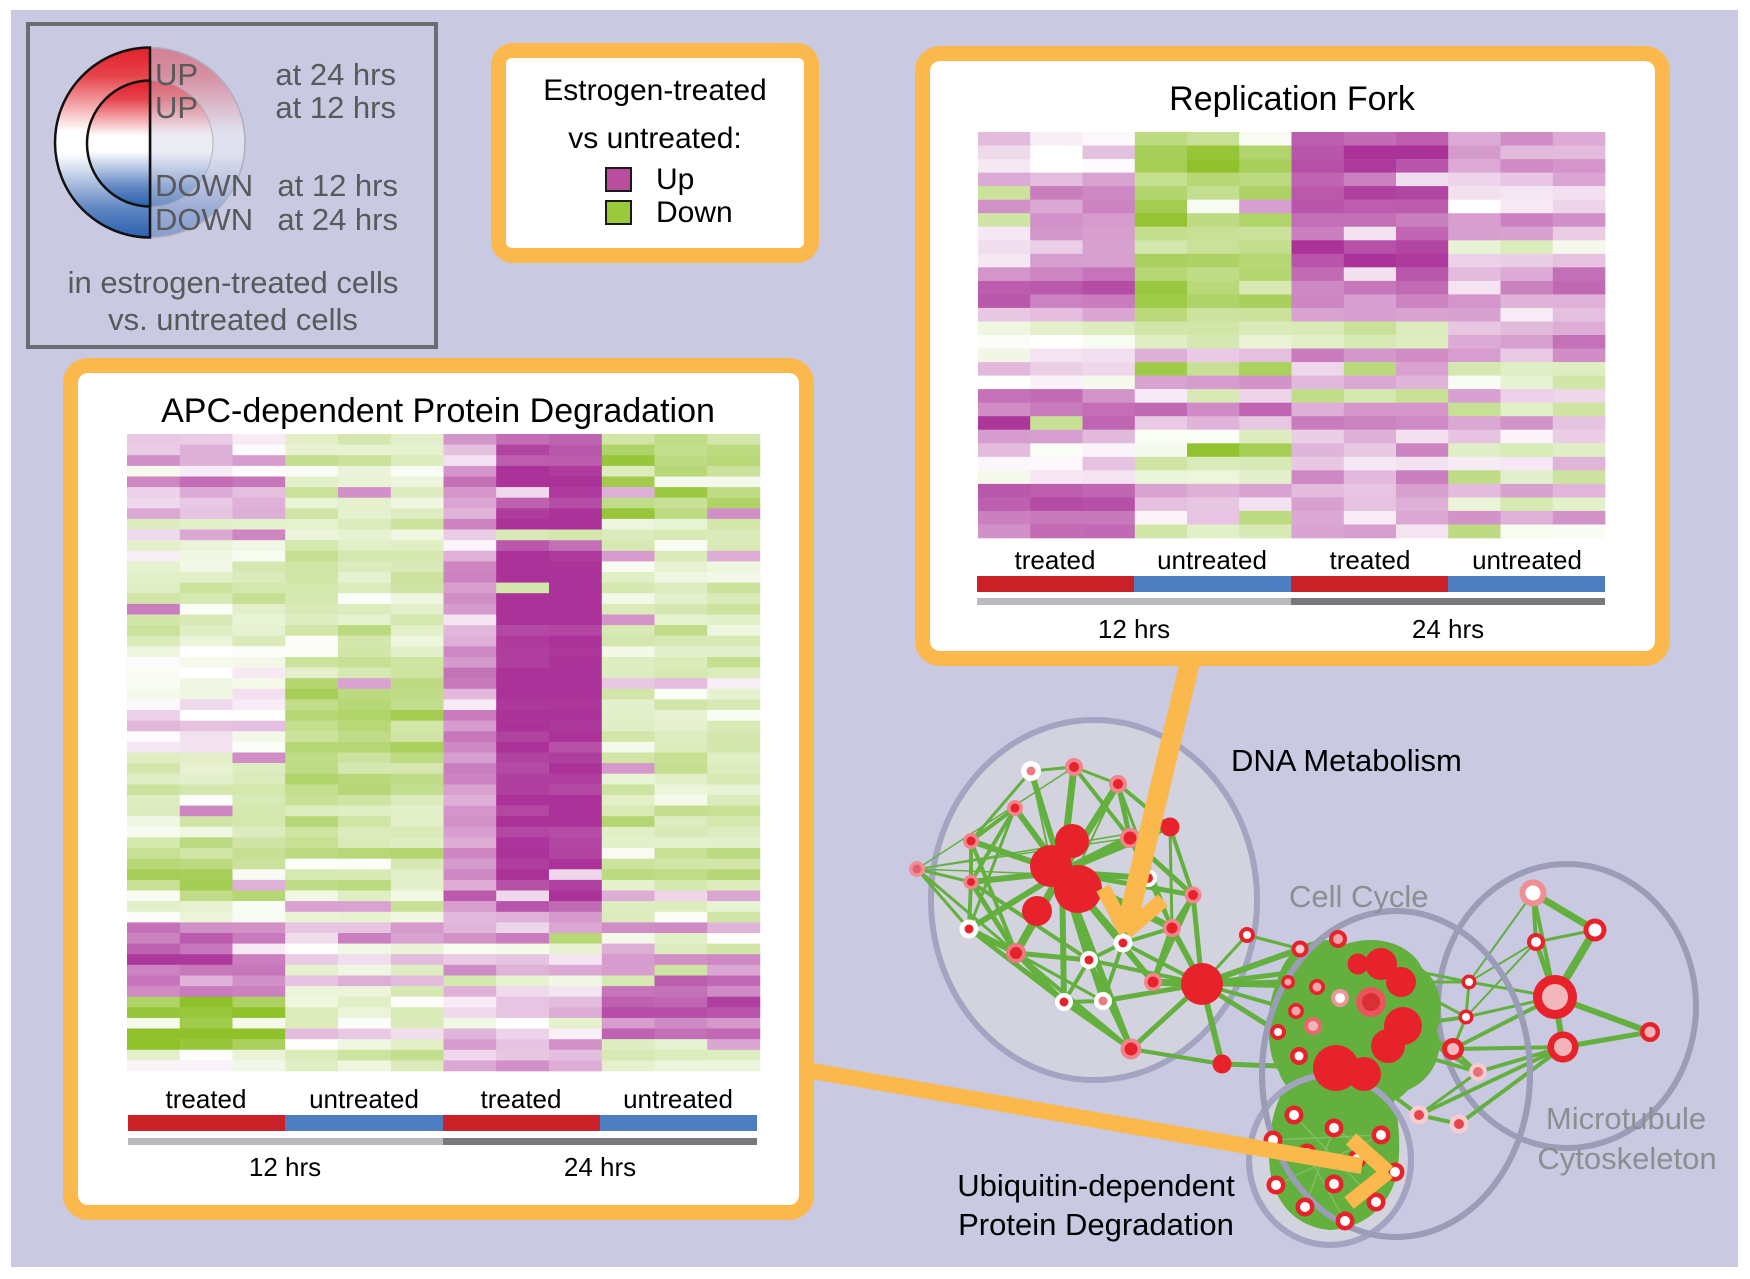 The height and width of the screenshot is (1279, 1750). Describe the element at coordinates (1096, 1185) in the screenshot. I see `svg-text: Ubiquitin-dependent` at that location.